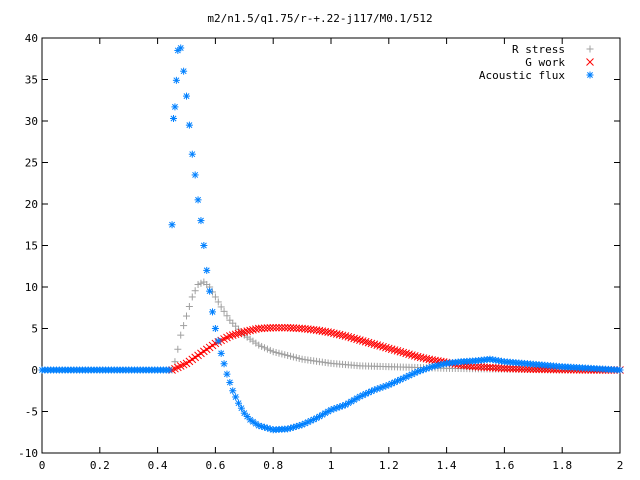 This screenshot has width=640, height=480. I want to click on y-tick-label: 5, so click(34, 329).